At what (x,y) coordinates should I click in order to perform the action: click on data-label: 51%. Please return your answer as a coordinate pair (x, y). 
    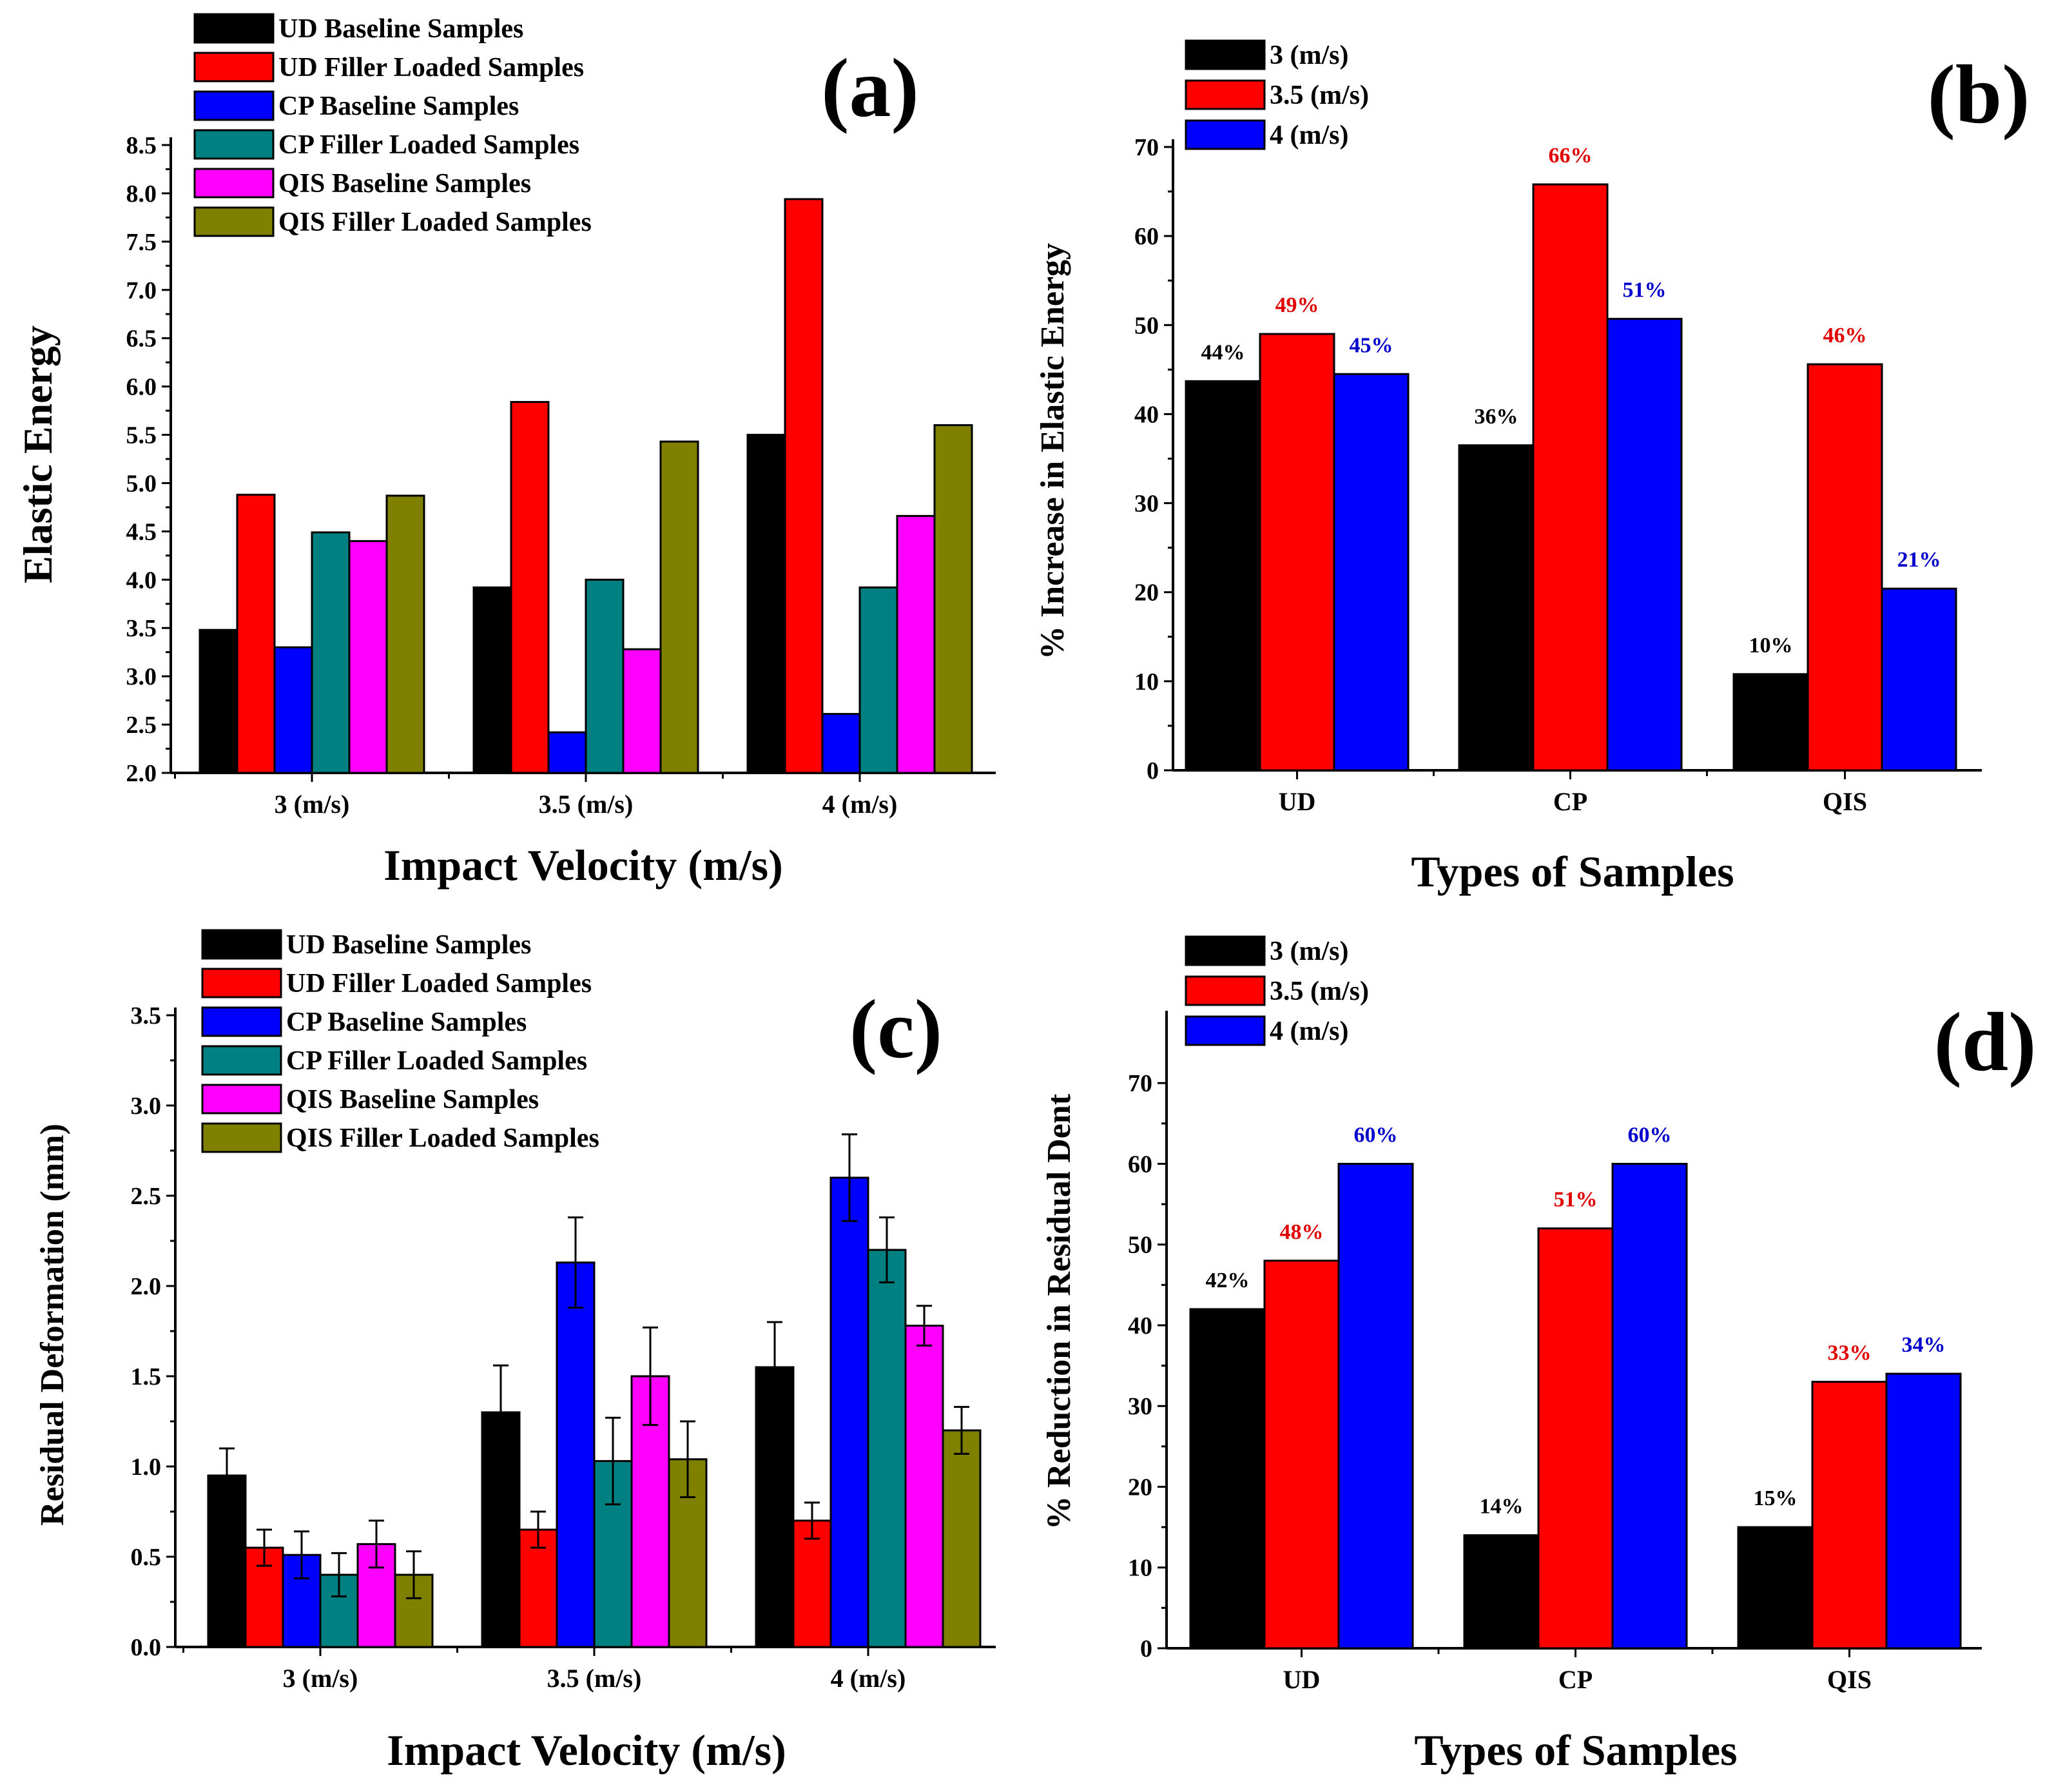
    Looking at the image, I should click on (1645, 290).